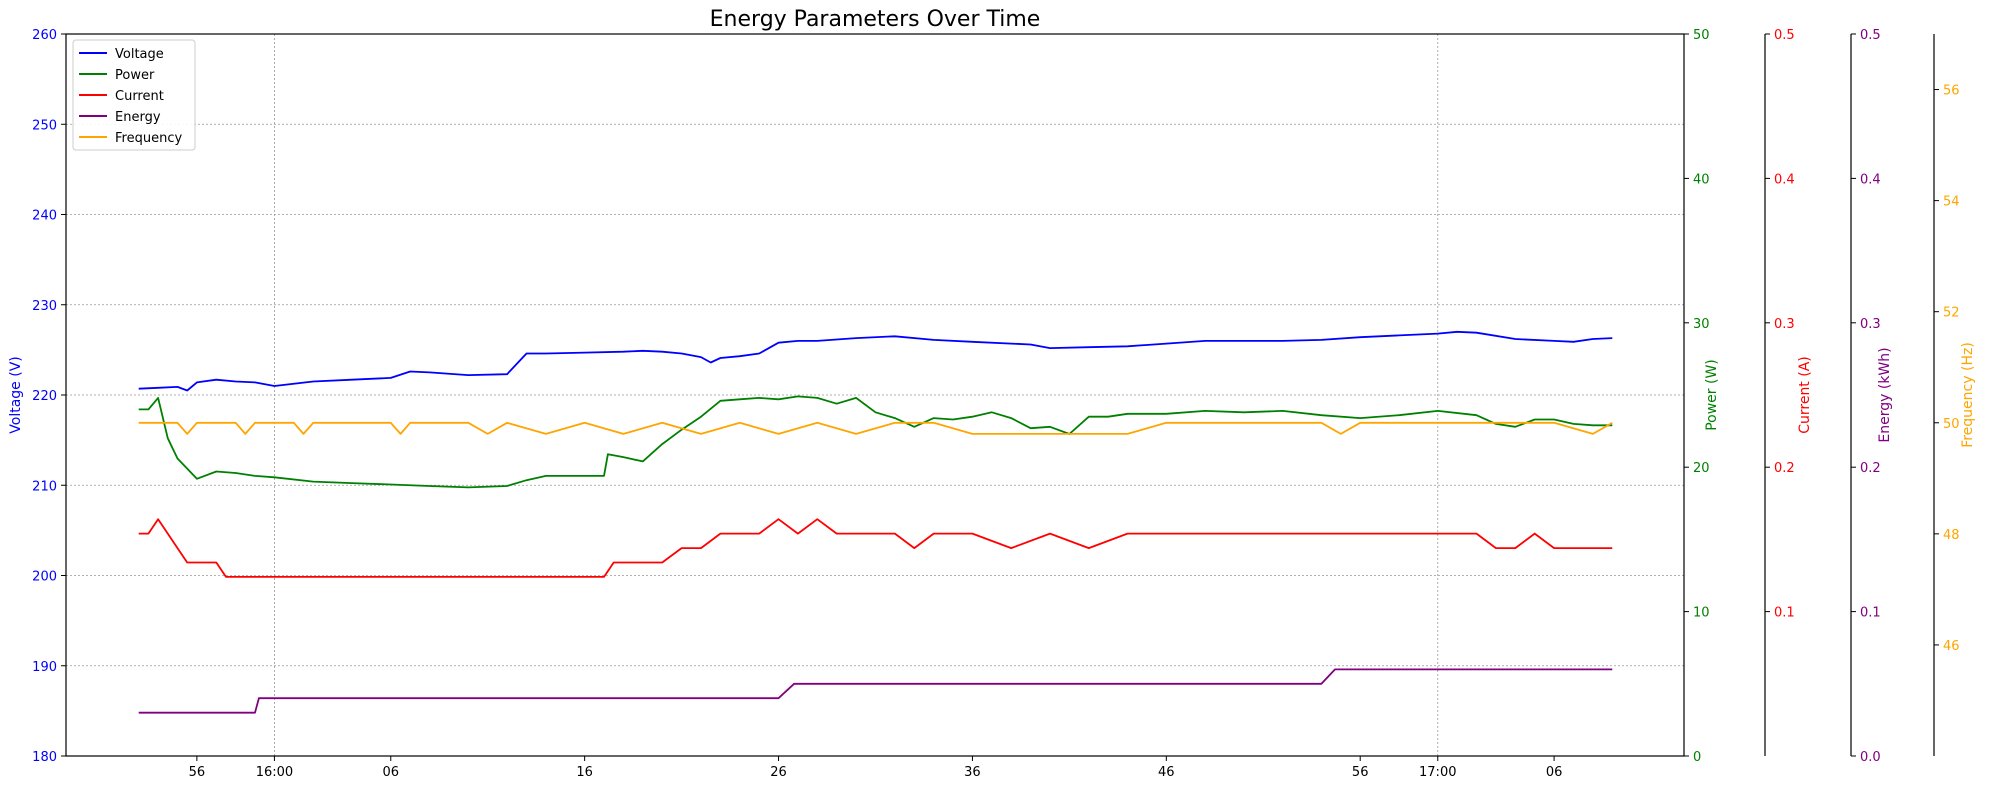 Image resolution: width=1990 pixels, height=790 pixels. I want to click on power-tick-label: 0, so click(1697, 757).